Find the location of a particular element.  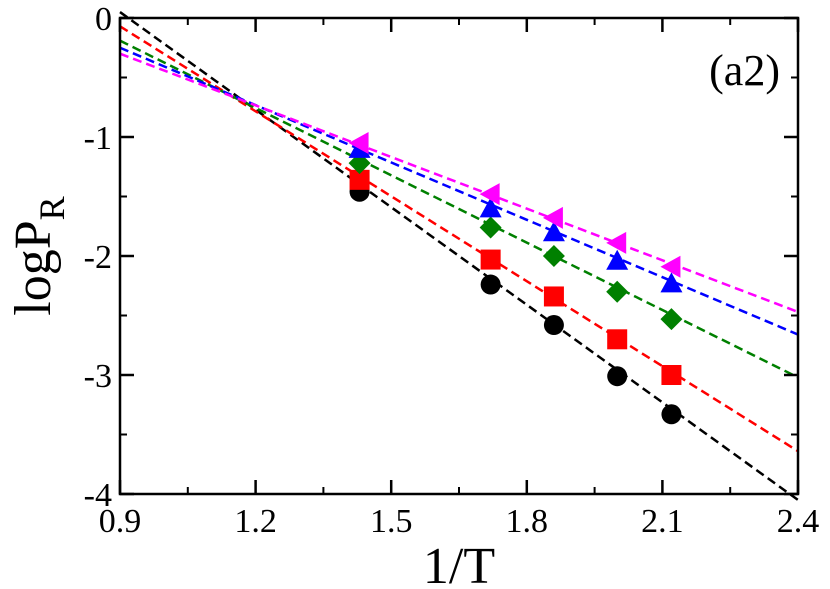

x-tick-label: 1.2 is located at coordinates (255, 521).